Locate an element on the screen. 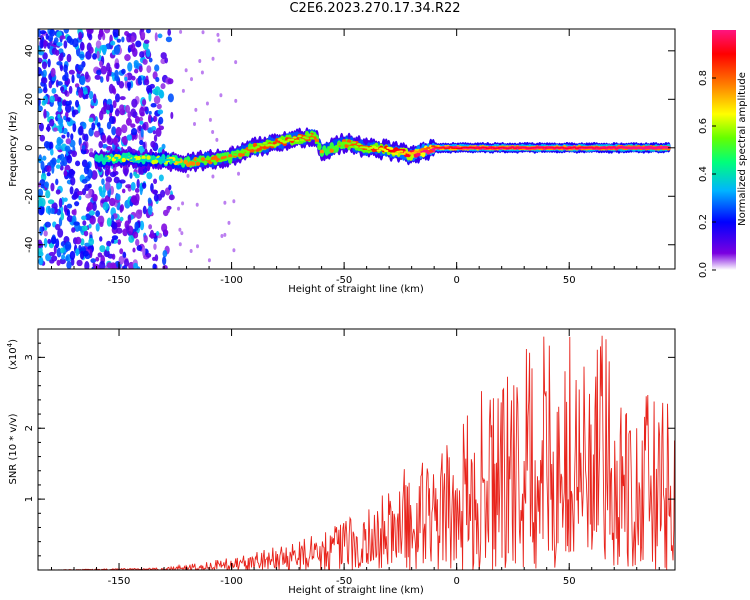 This screenshot has height=600, width=750. colorbar-tick-label-1: 0.2 is located at coordinates (703, 222).